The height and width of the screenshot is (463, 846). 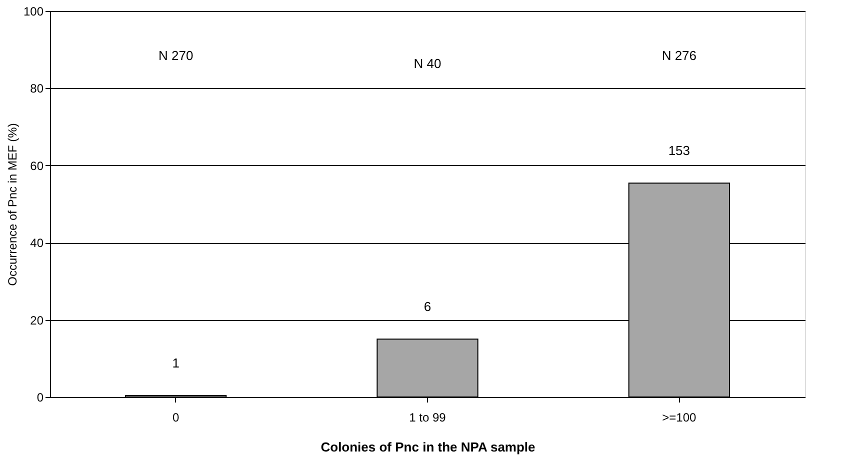 I want to click on annotation: N 270, so click(x=176, y=55).